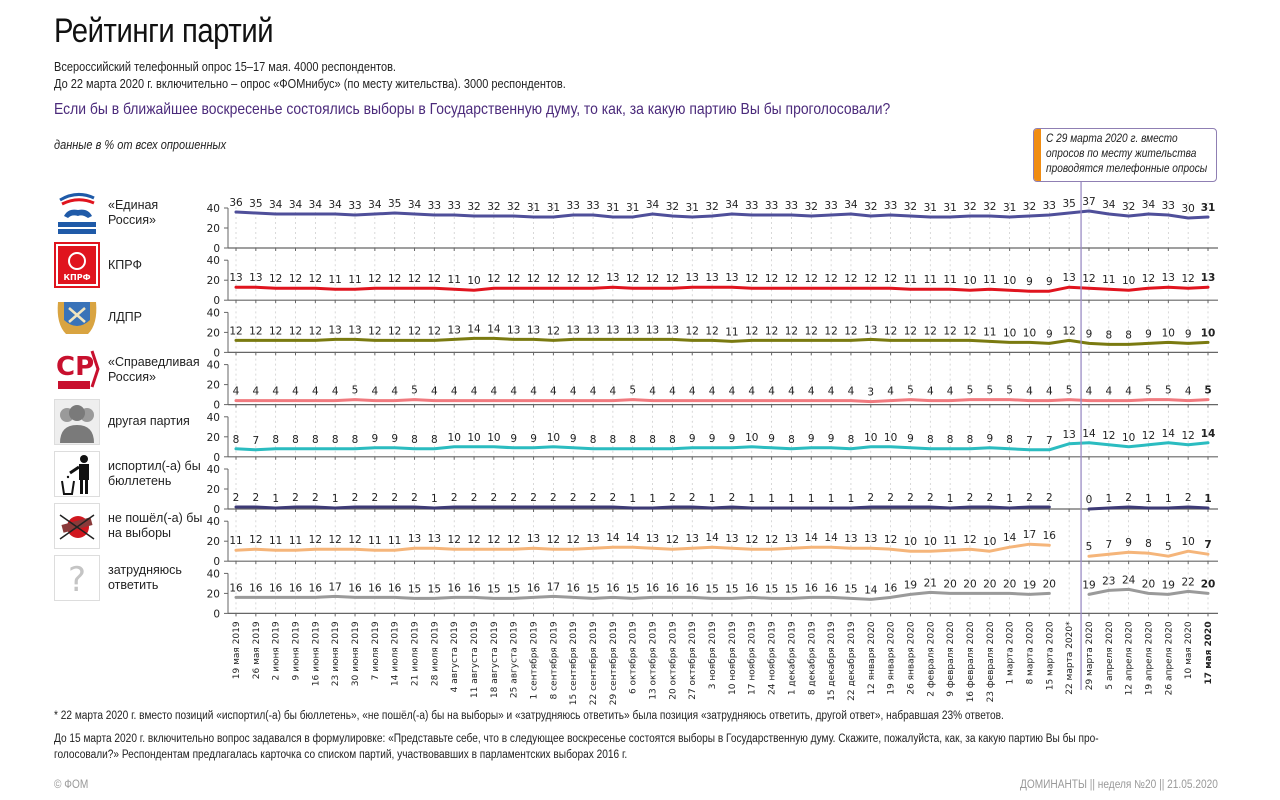  Describe the element at coordinates (77, 474) in the screenshot. I see `trash-person-icon` at that location.